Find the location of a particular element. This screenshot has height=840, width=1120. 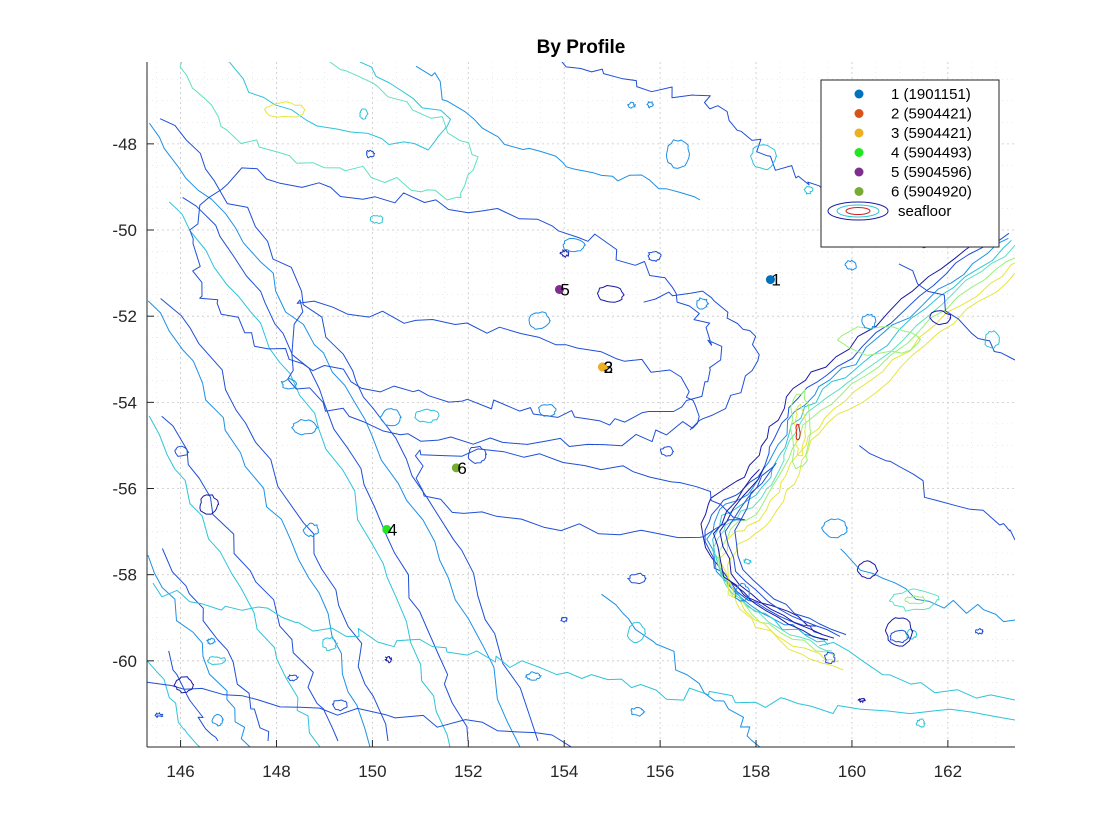

y-tick-label: -58 is located at coordinates (124, 575).